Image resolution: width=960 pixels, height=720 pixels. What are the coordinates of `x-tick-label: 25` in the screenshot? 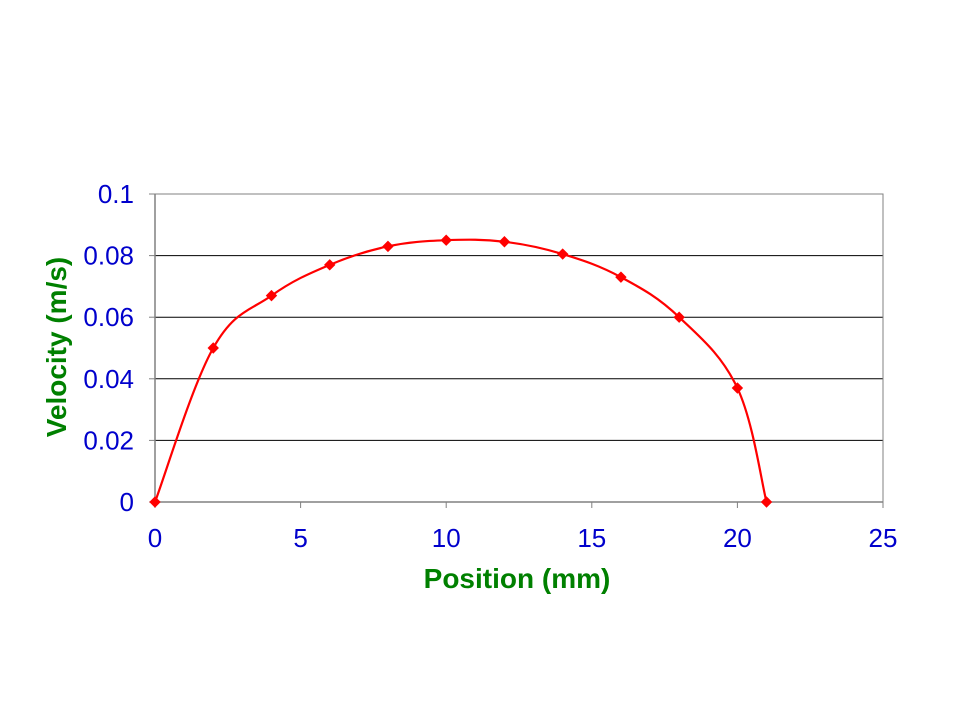 It's located at (883, 538).